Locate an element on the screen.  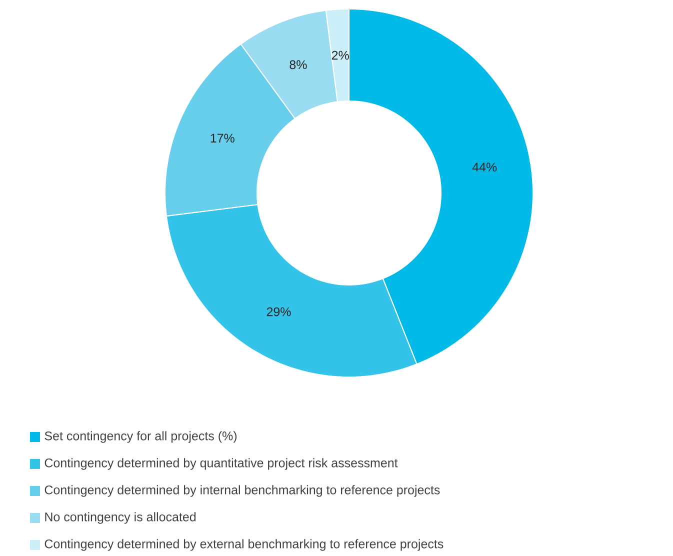
legend-label: Set contingency for all projects (%) is located at coordinates (140, 437).